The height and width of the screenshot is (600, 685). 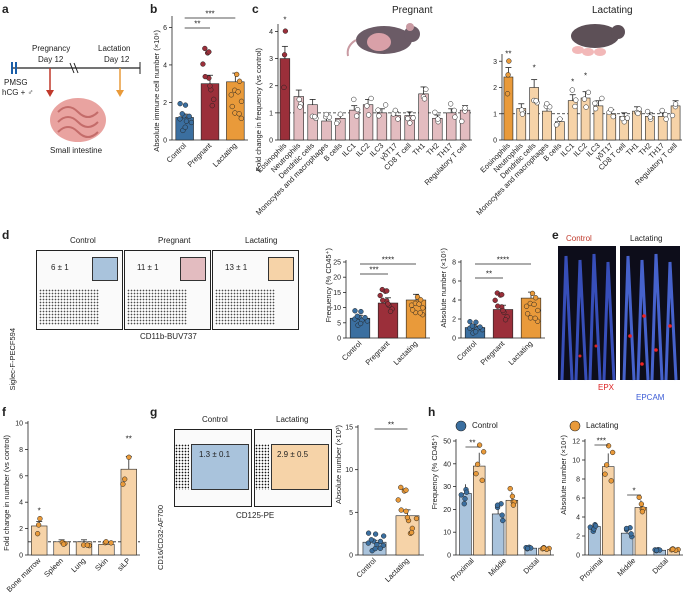 What do you see at coordinates (24, 575) in the screenshot?
I see `f-x-tick-label: Bone marrow` at bounding box center [24, 575].